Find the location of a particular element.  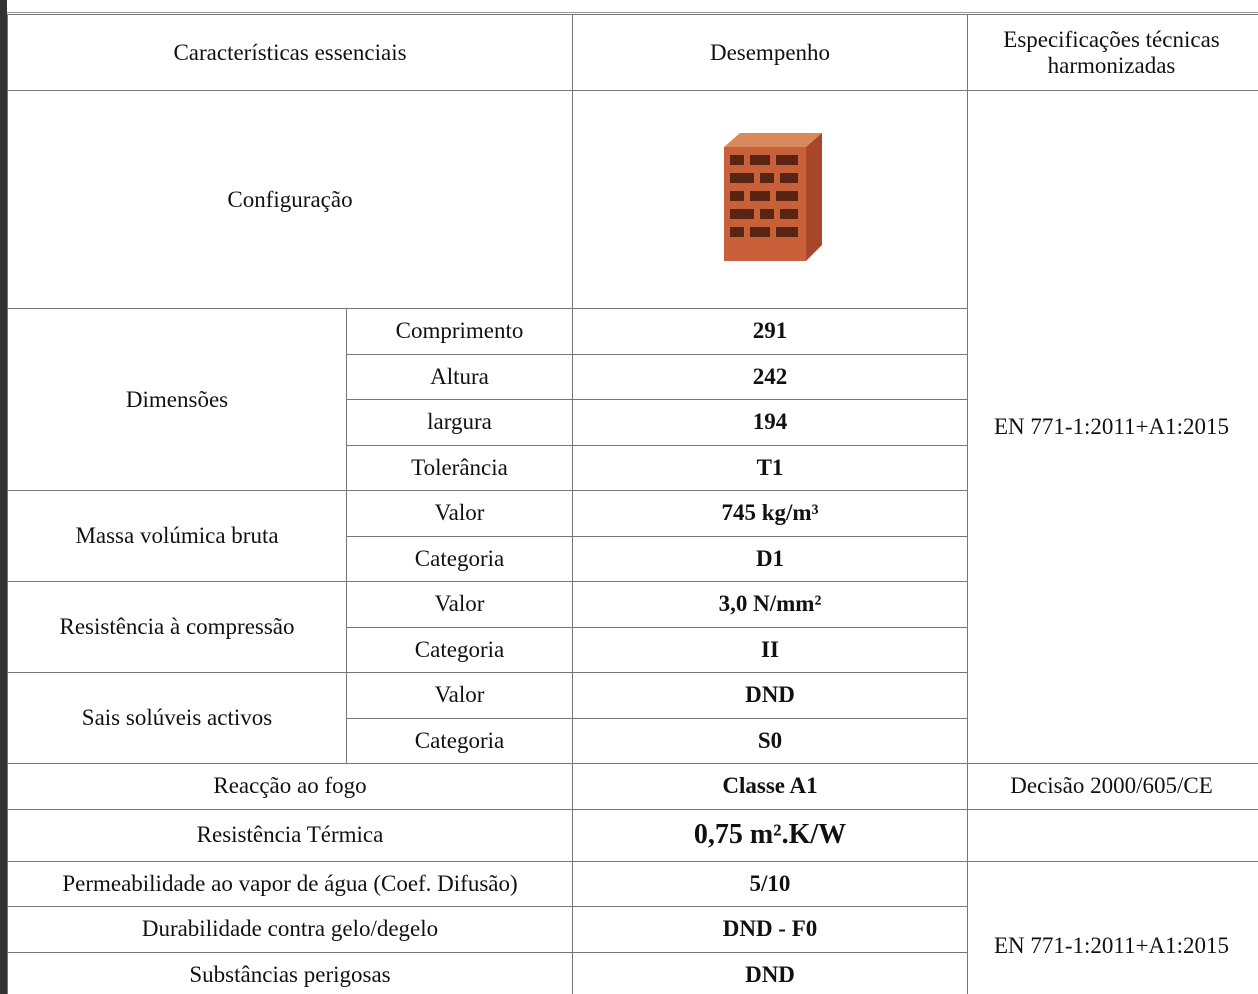

left-border is located at coordinates (3, 497).